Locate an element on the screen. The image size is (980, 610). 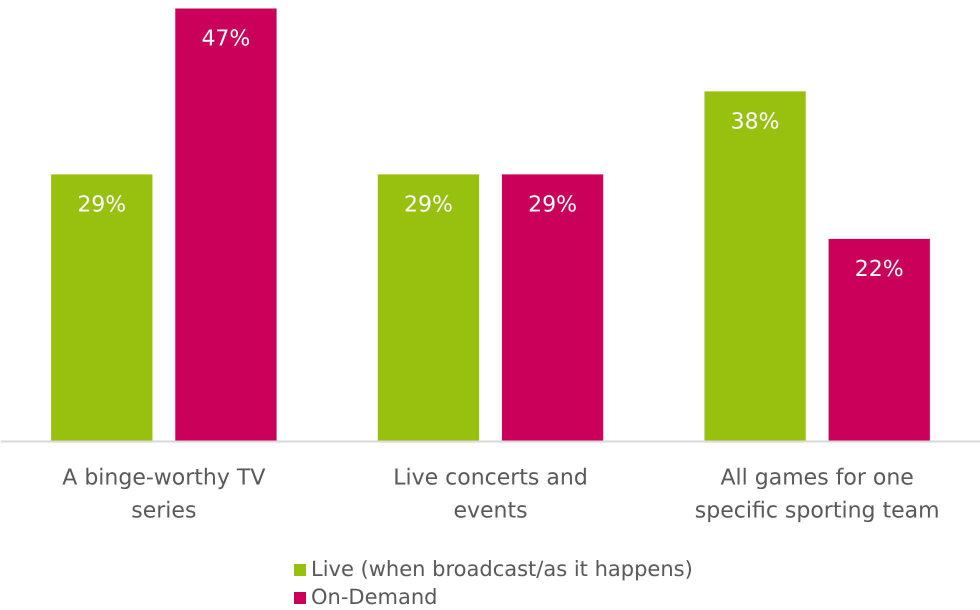
data-label: 38% is located at coordinates (755, 121).